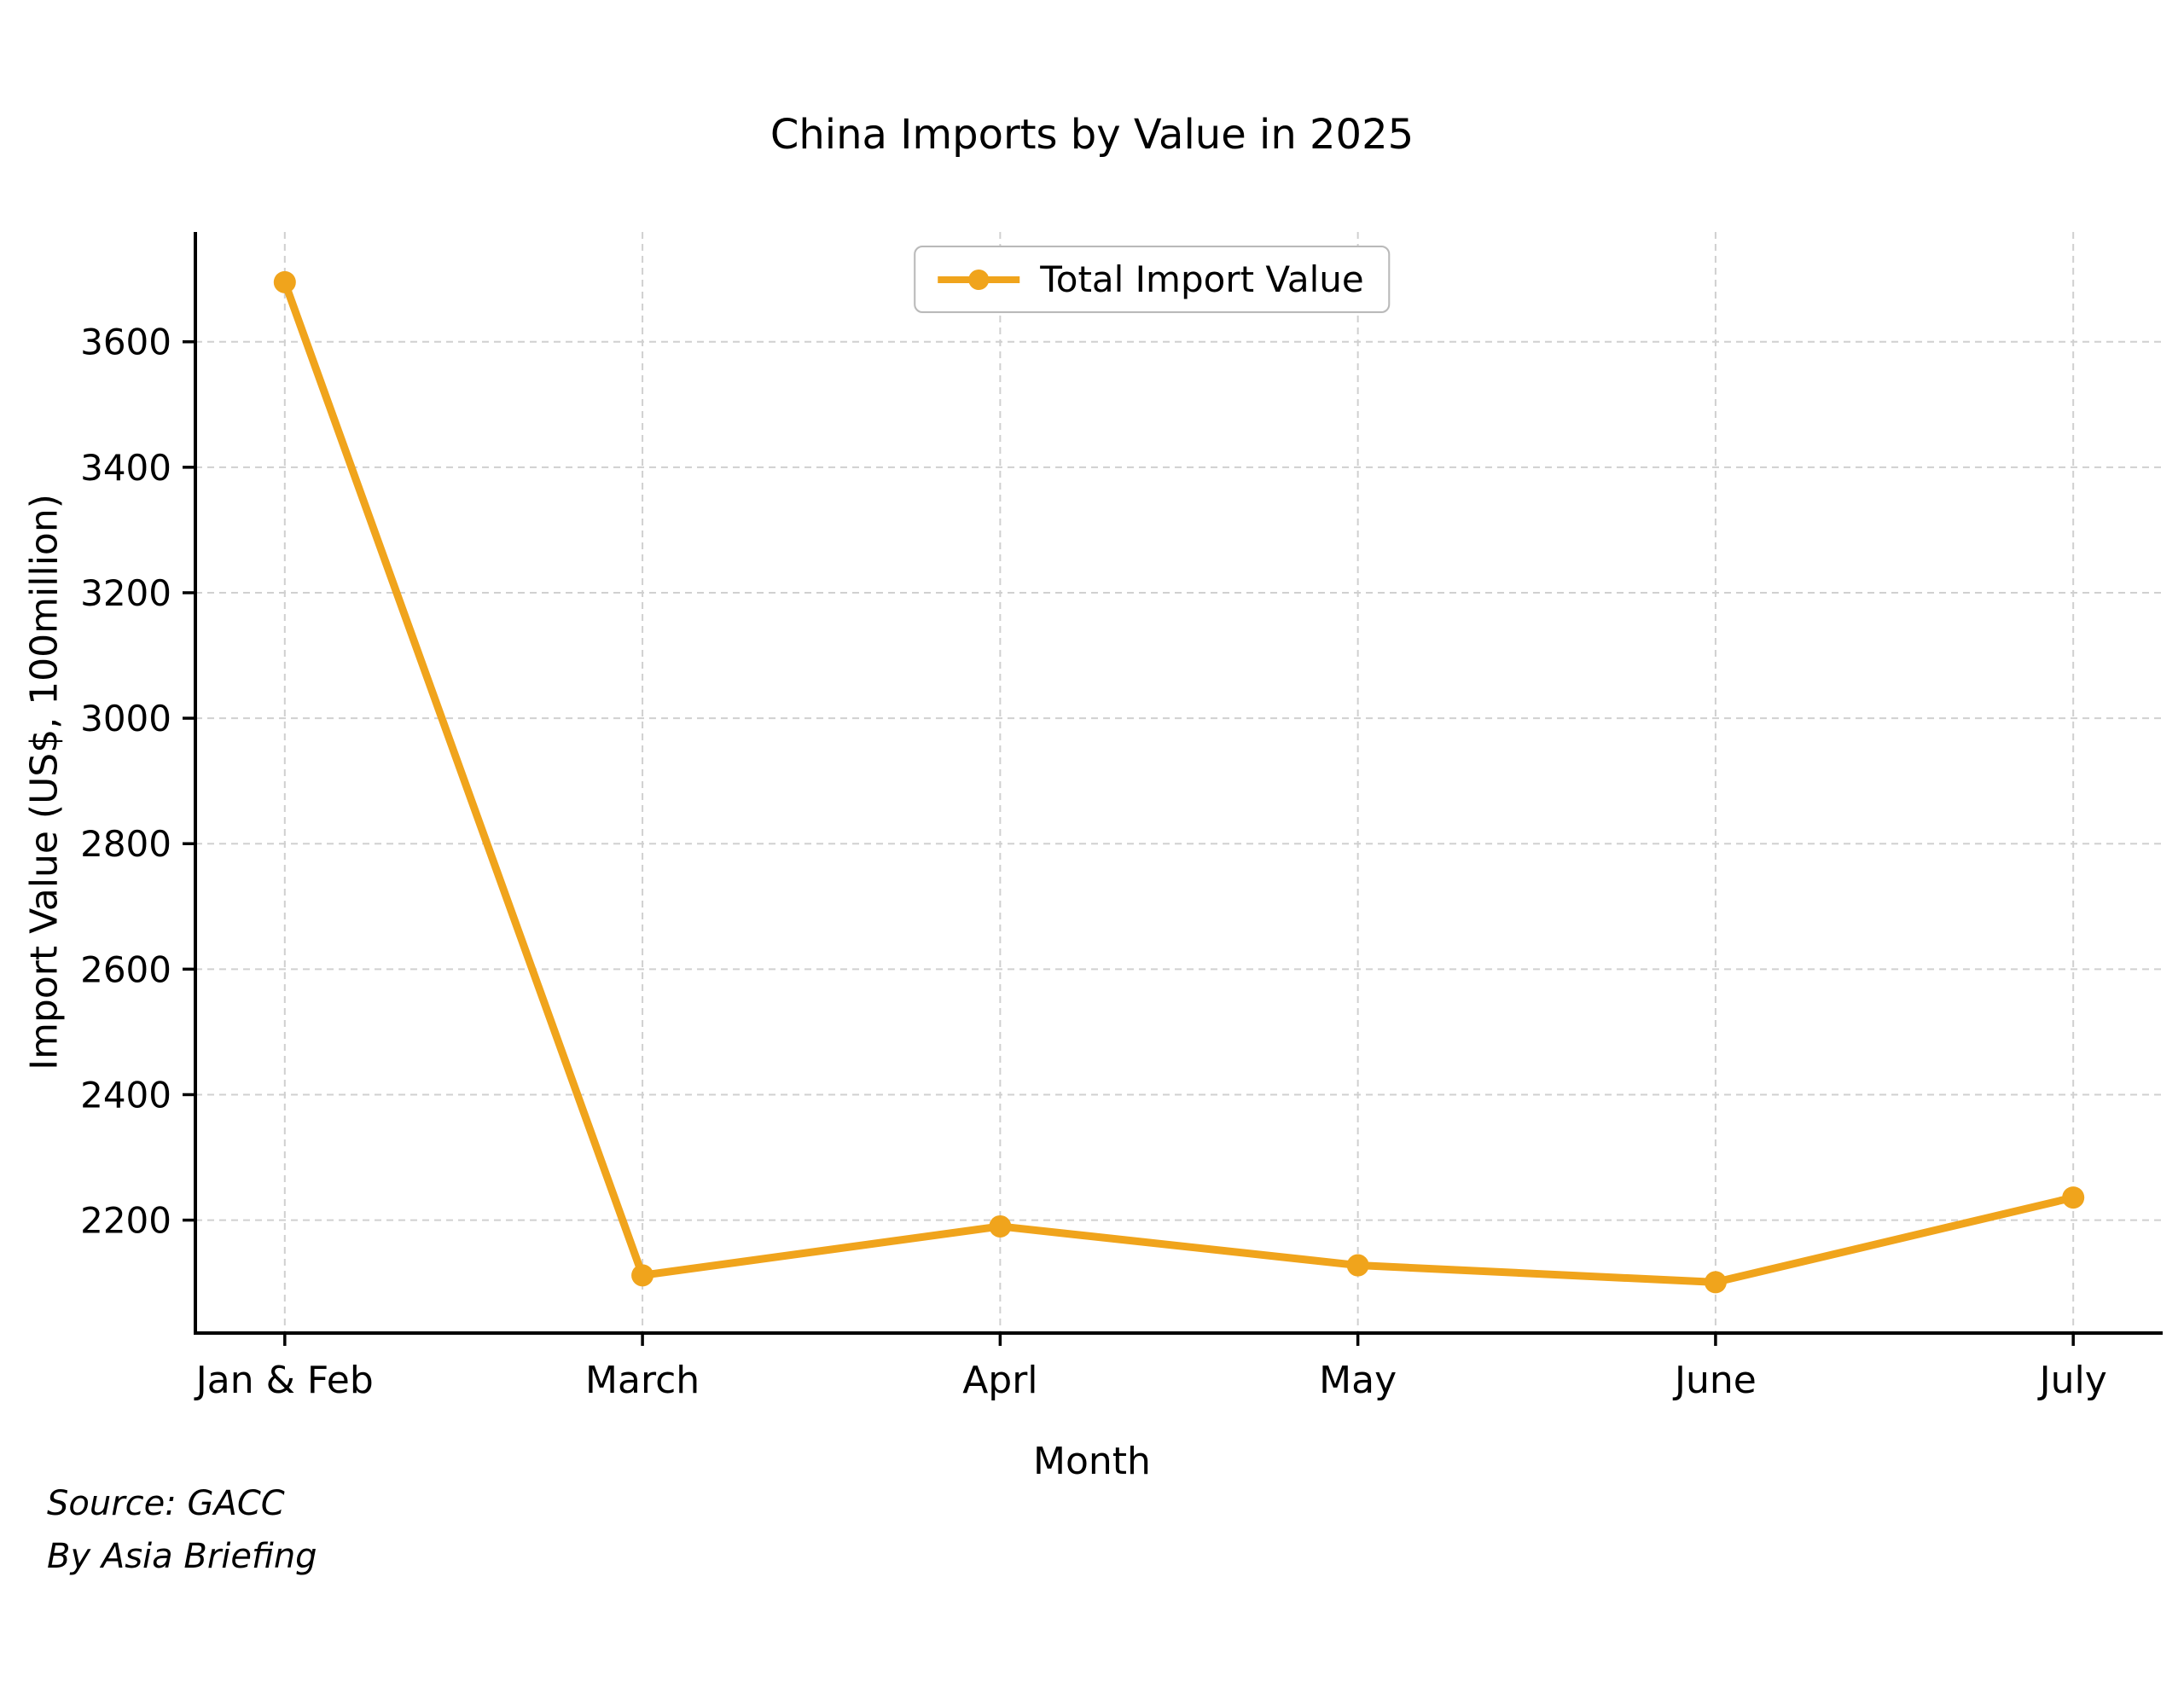 The width and height of the screenshot is (2184, 1687). Describe the element at coordinates (126, 844) in the screenshot. I see `y-tick-label: 2800` at that location.